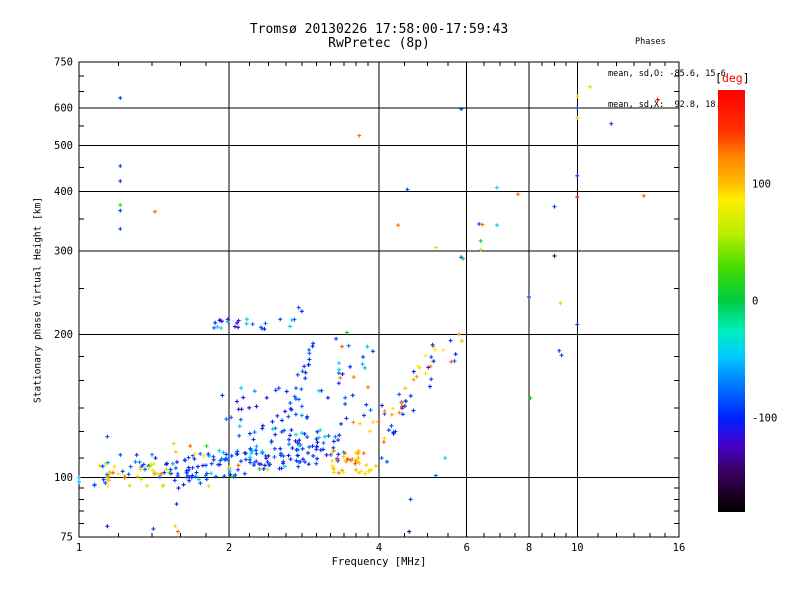  What do you see at coordinates (731, 301) in the screenshot?
I see `colorbar-gradient` at bounding box center [731, 301].